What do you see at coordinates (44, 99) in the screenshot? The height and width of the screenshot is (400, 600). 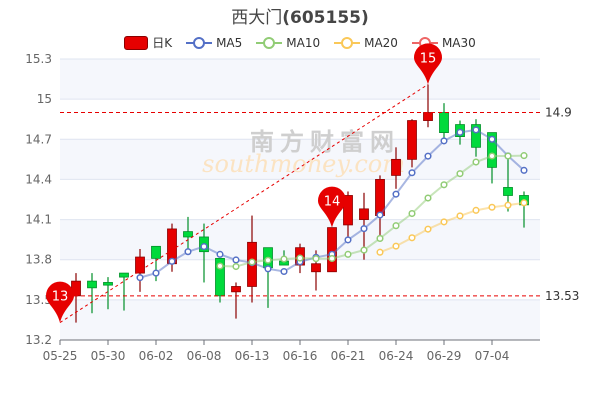 I see `y-tick-label: 15` at bounding box center [44, 99].